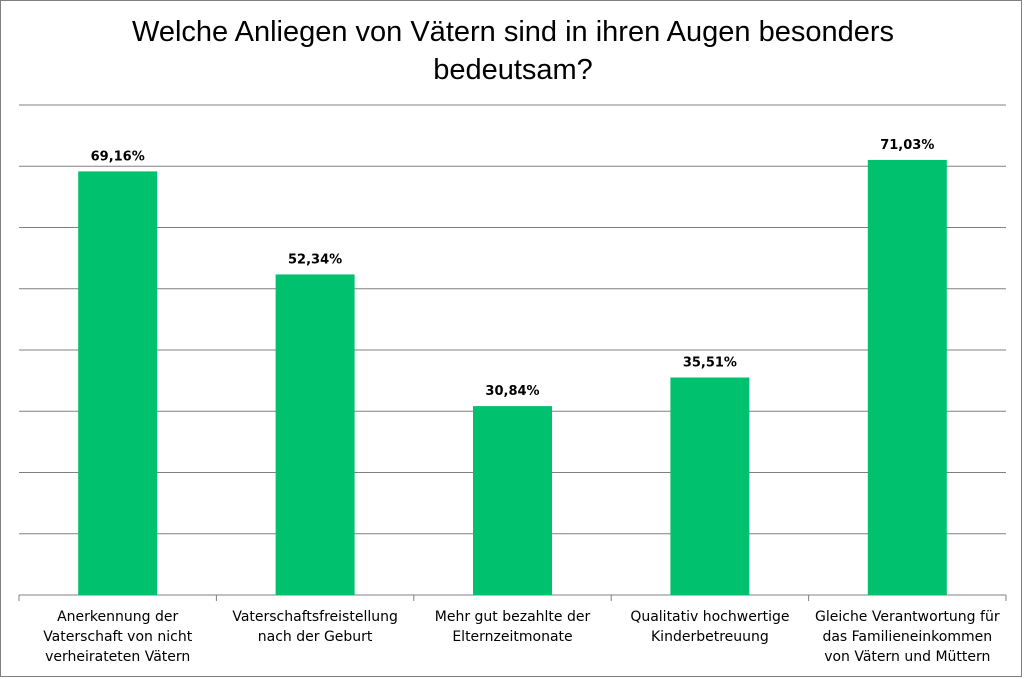 This screenshot has height=679, width=1024. Describe the element at coordinates (512, 391) in the screenshot. I see `data-label-3: 30,84%` at that location.